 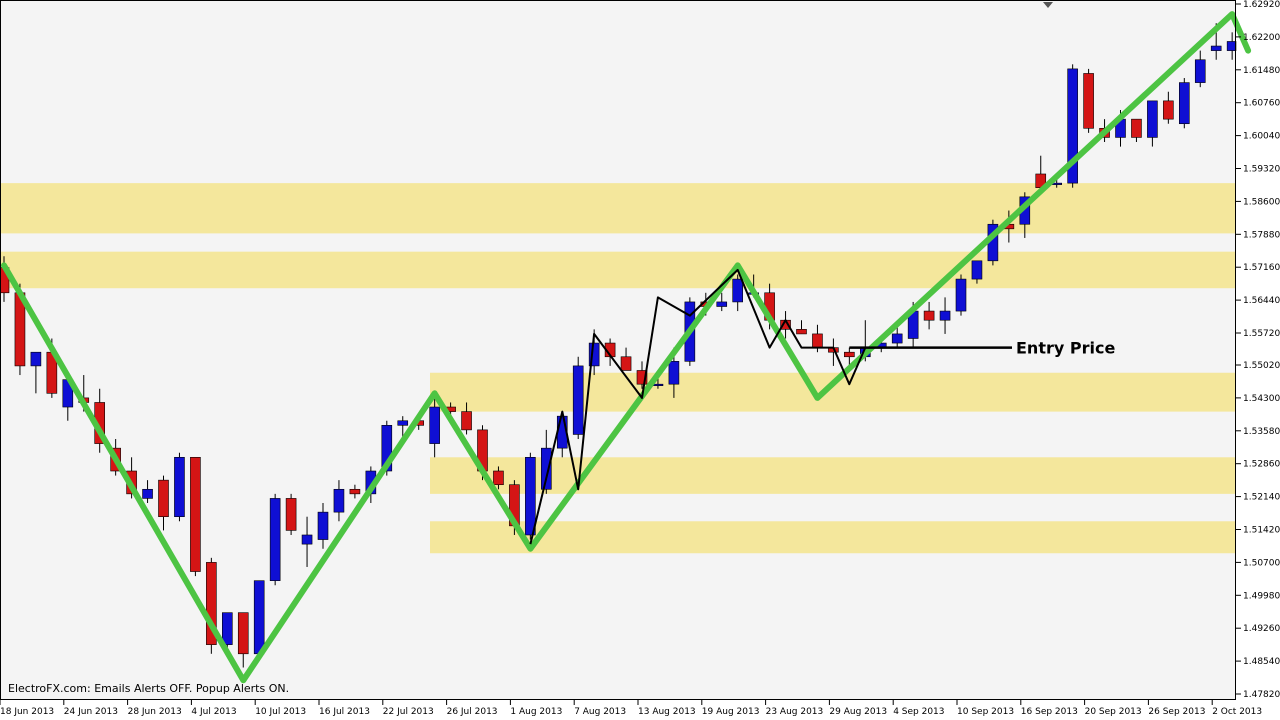 What do you see at coordinates (1176, 712) in the screenshot?
I see `date-tick-label: 26 Sep 2013` at bounding box center [1176, 712].